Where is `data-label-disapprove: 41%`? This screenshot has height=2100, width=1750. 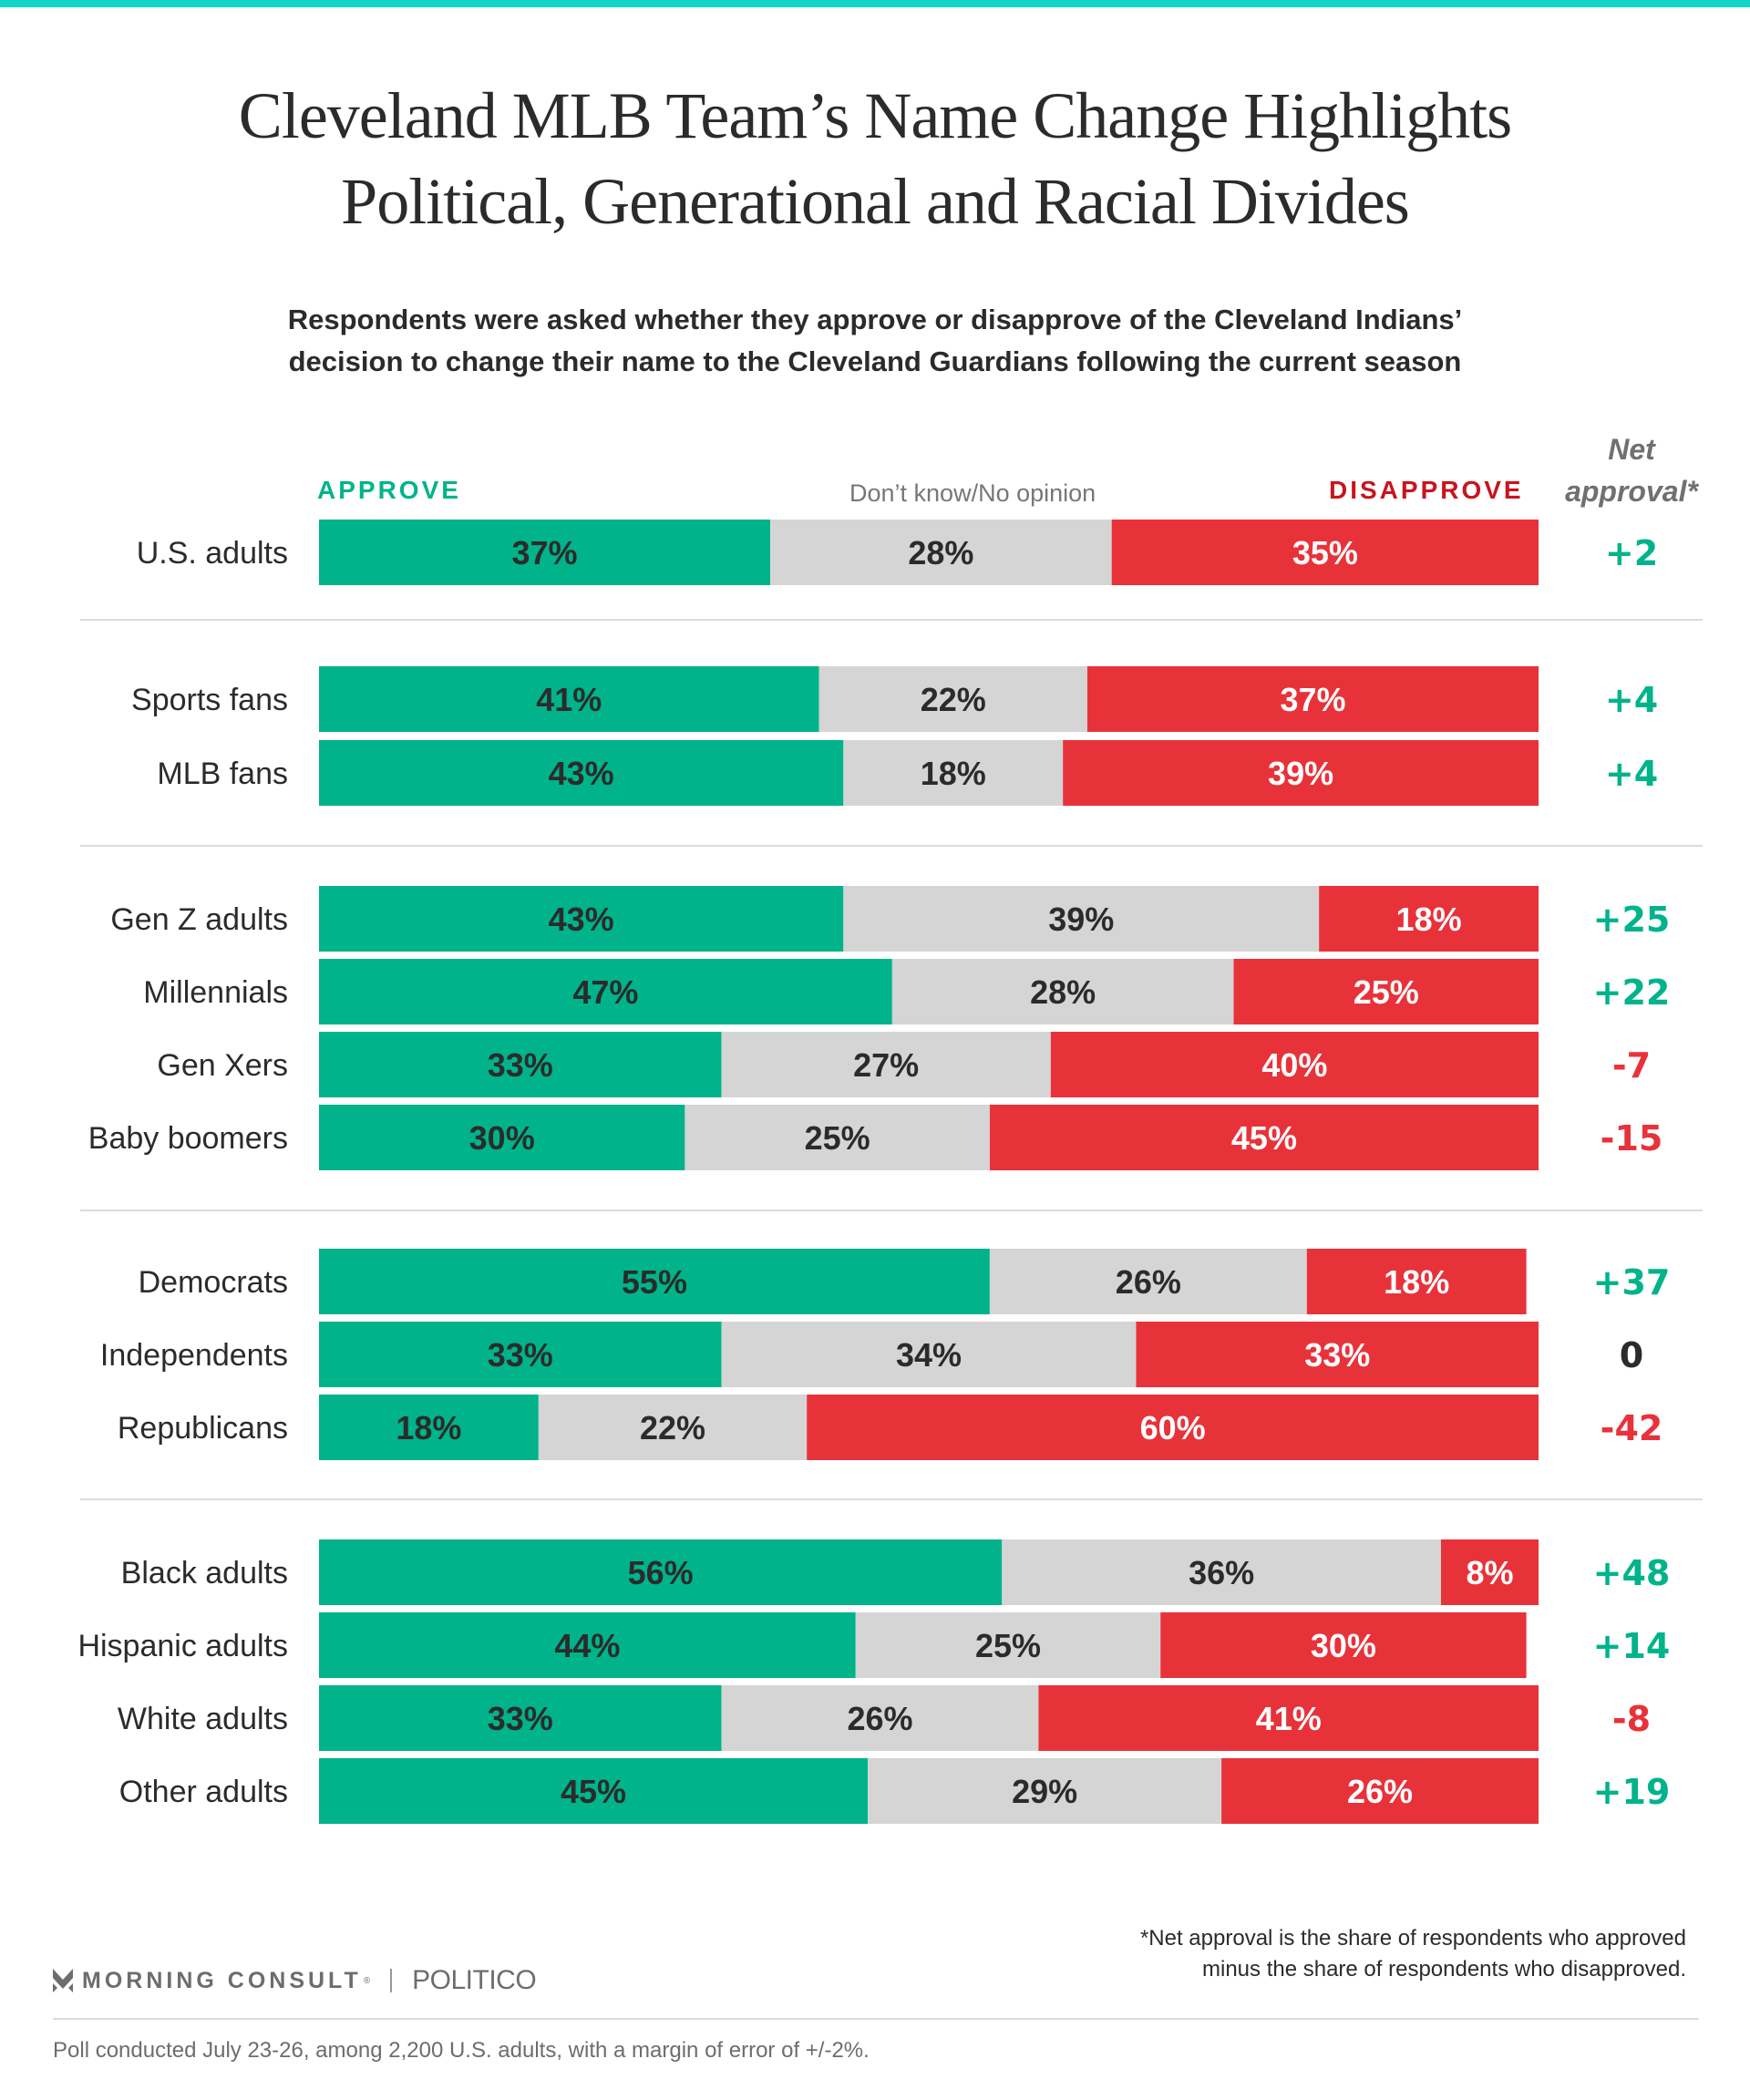
data-label-disapprove: 41% is located at coordinates (1289, 1719).